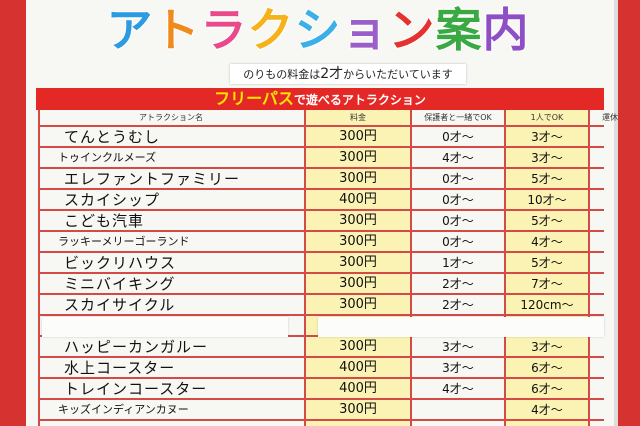 Image resolution: width=640 pixels, height=426 pixels. I want to click on title-char: ク, so click(271, 30).